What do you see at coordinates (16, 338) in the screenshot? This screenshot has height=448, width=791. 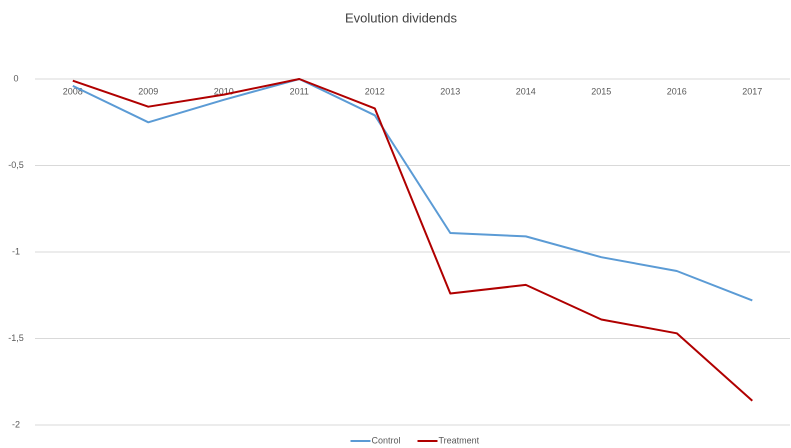 I see `y-tick-label: -1,5` at bounding box center [16, 338].